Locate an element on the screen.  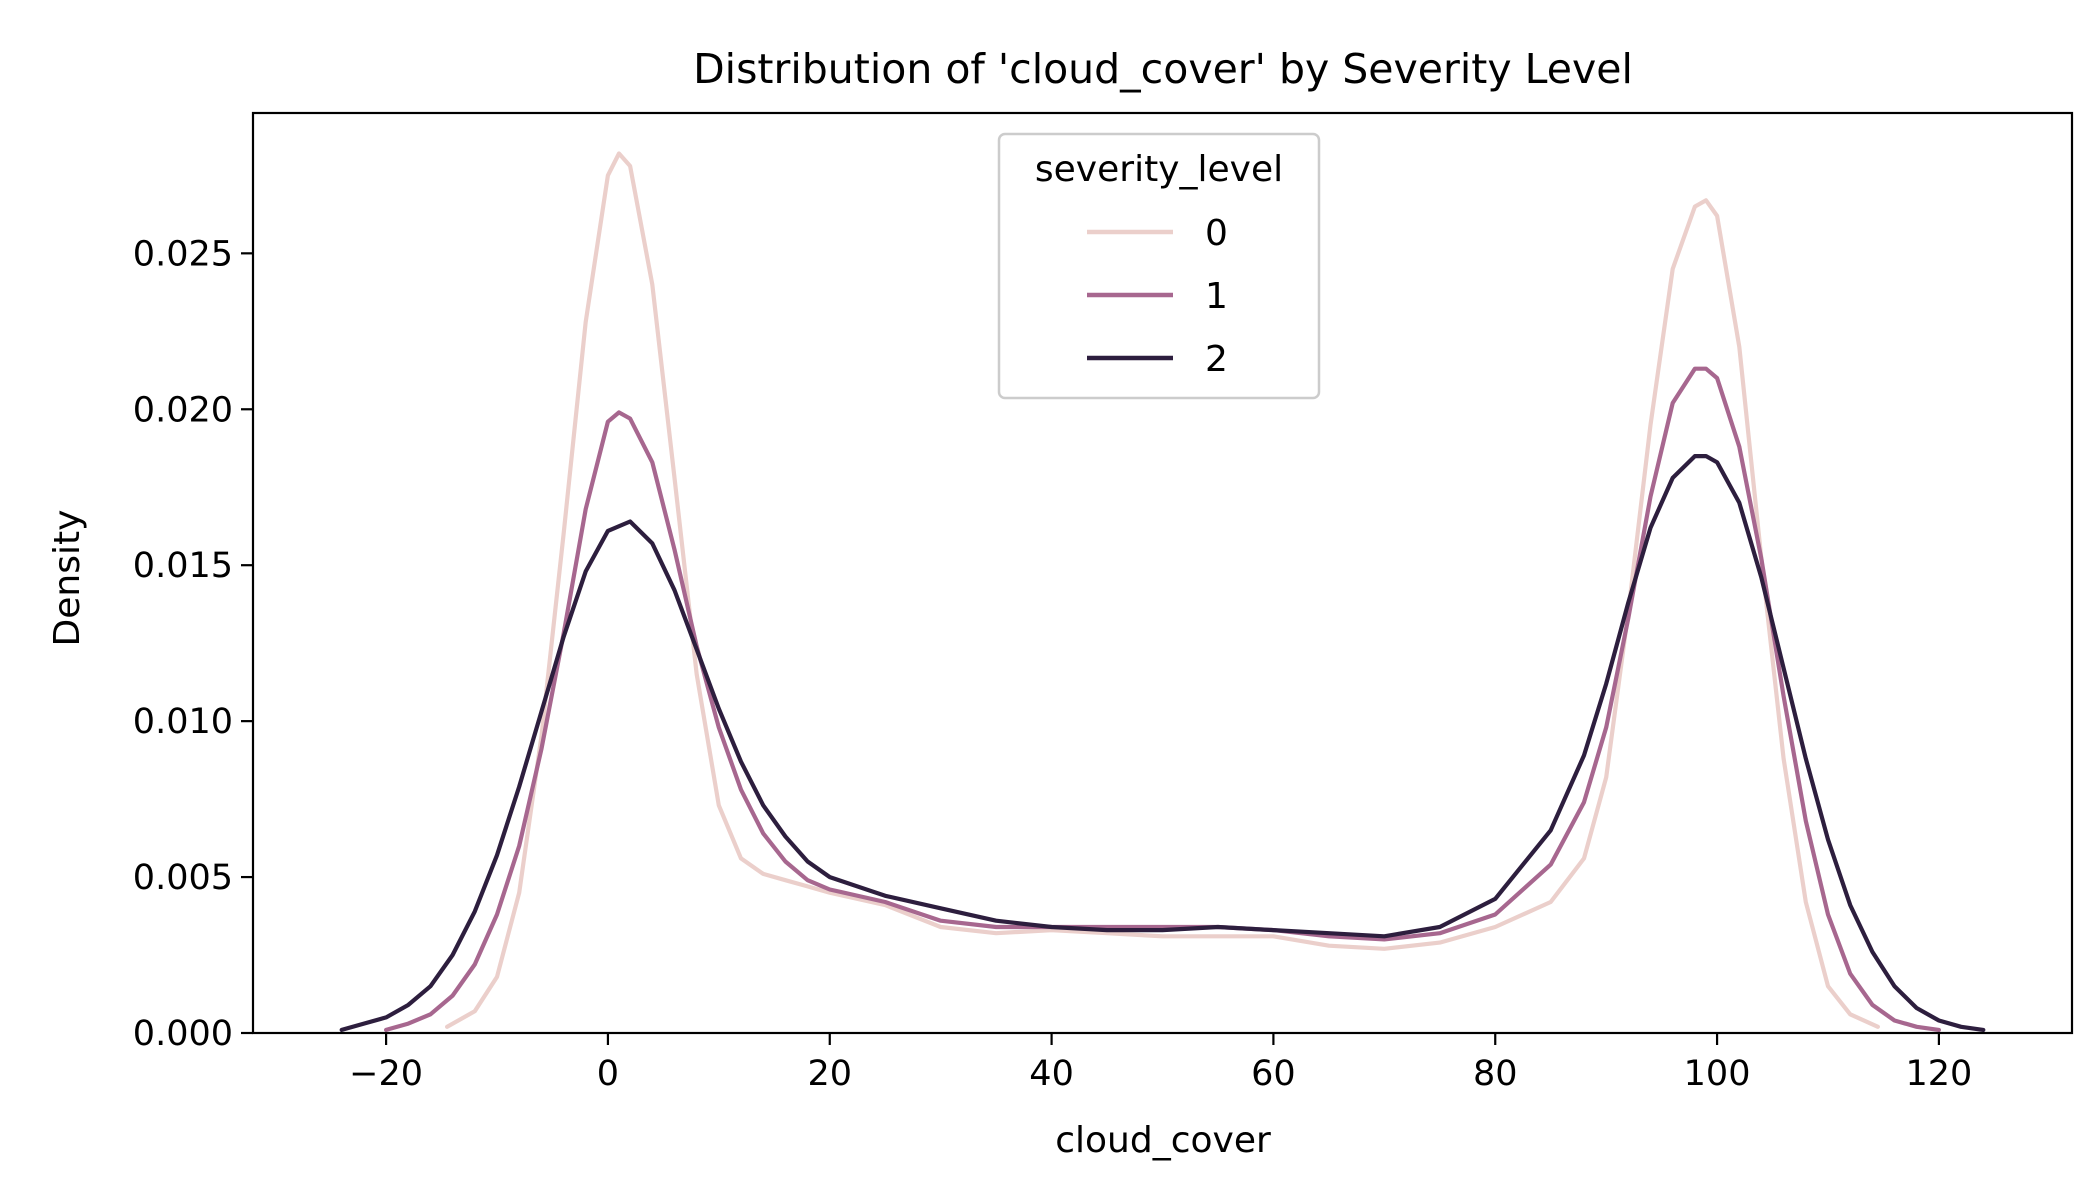
legend: severity_level 0 1 2 is located at coordinates (1159, 266).